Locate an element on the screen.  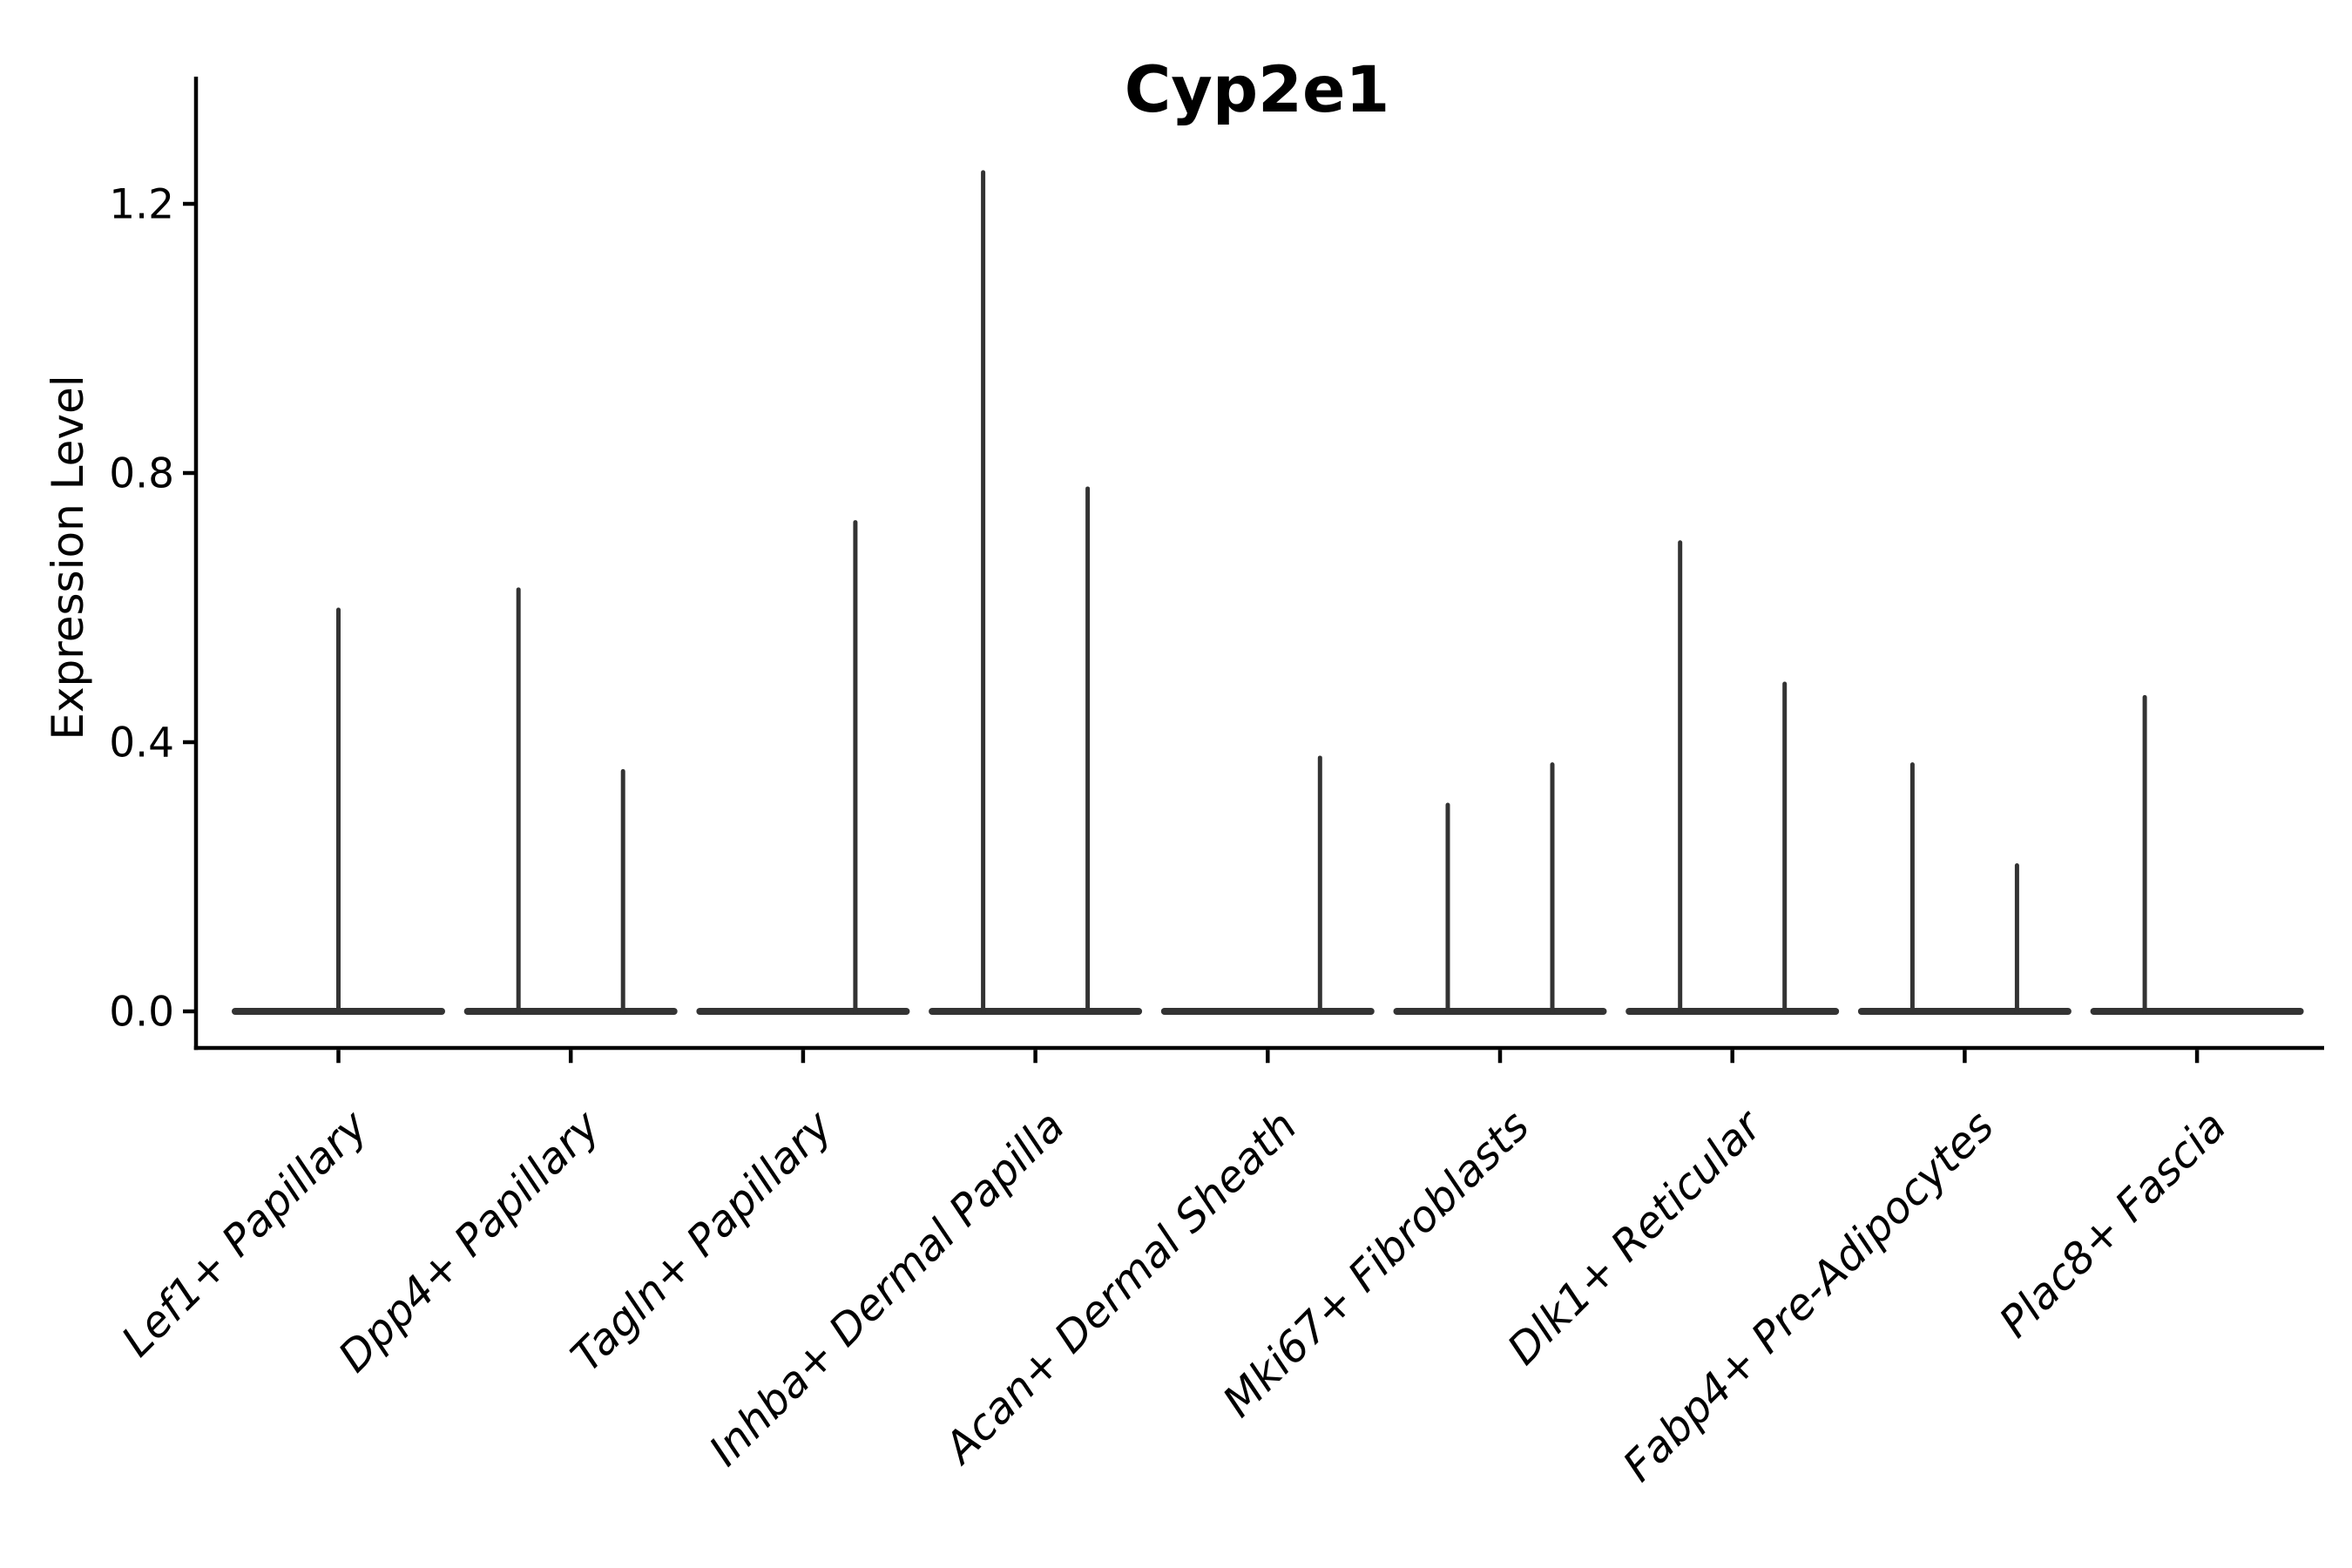
y-axis-label: Expression Level is located at coordinates (68, 557).